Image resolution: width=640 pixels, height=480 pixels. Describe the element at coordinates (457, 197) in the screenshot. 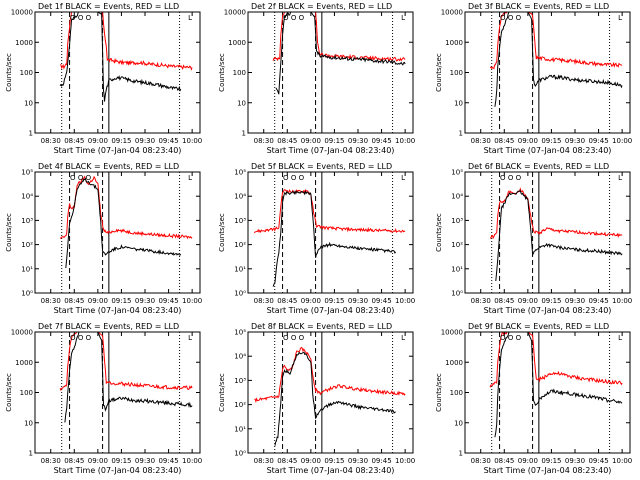

I see `y-tick-label: 10⁴` at that location.